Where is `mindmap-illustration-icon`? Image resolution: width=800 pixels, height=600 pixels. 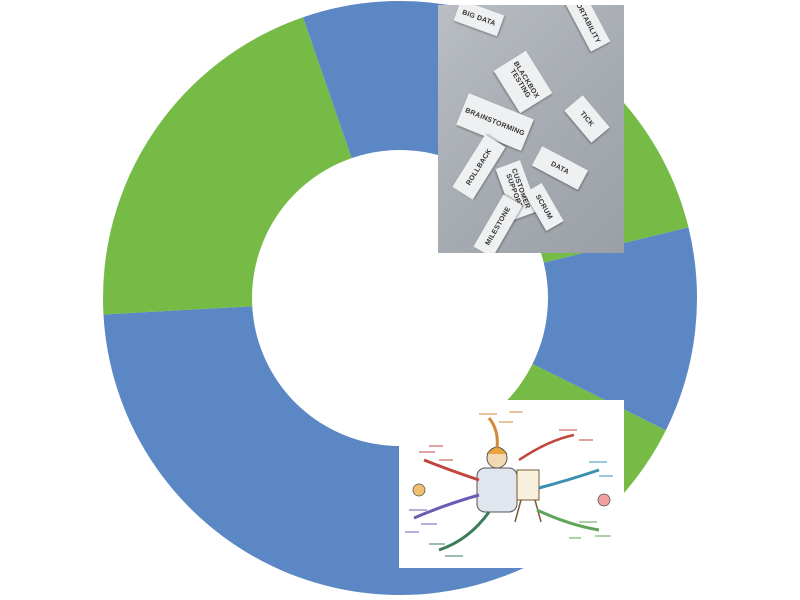
mindmap-illustration-icon is located at coordinates (509, 484).